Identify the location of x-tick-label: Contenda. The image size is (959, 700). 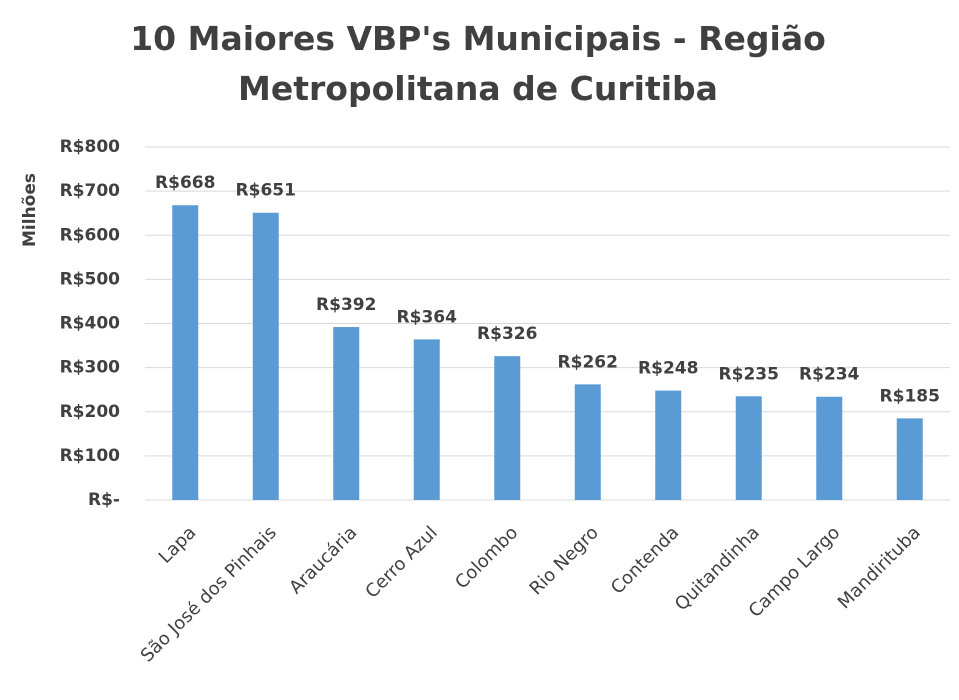
(645, 560).